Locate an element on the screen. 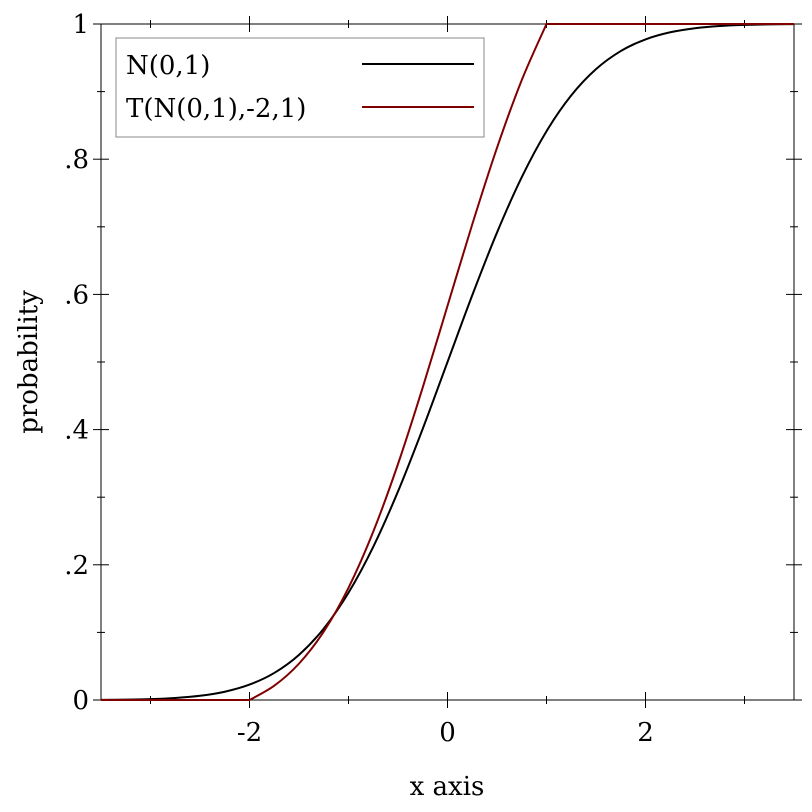 The width and height of the screenshot is (812, 812). legend-label-0: N(0,1) is located at coordinates (168, 66).